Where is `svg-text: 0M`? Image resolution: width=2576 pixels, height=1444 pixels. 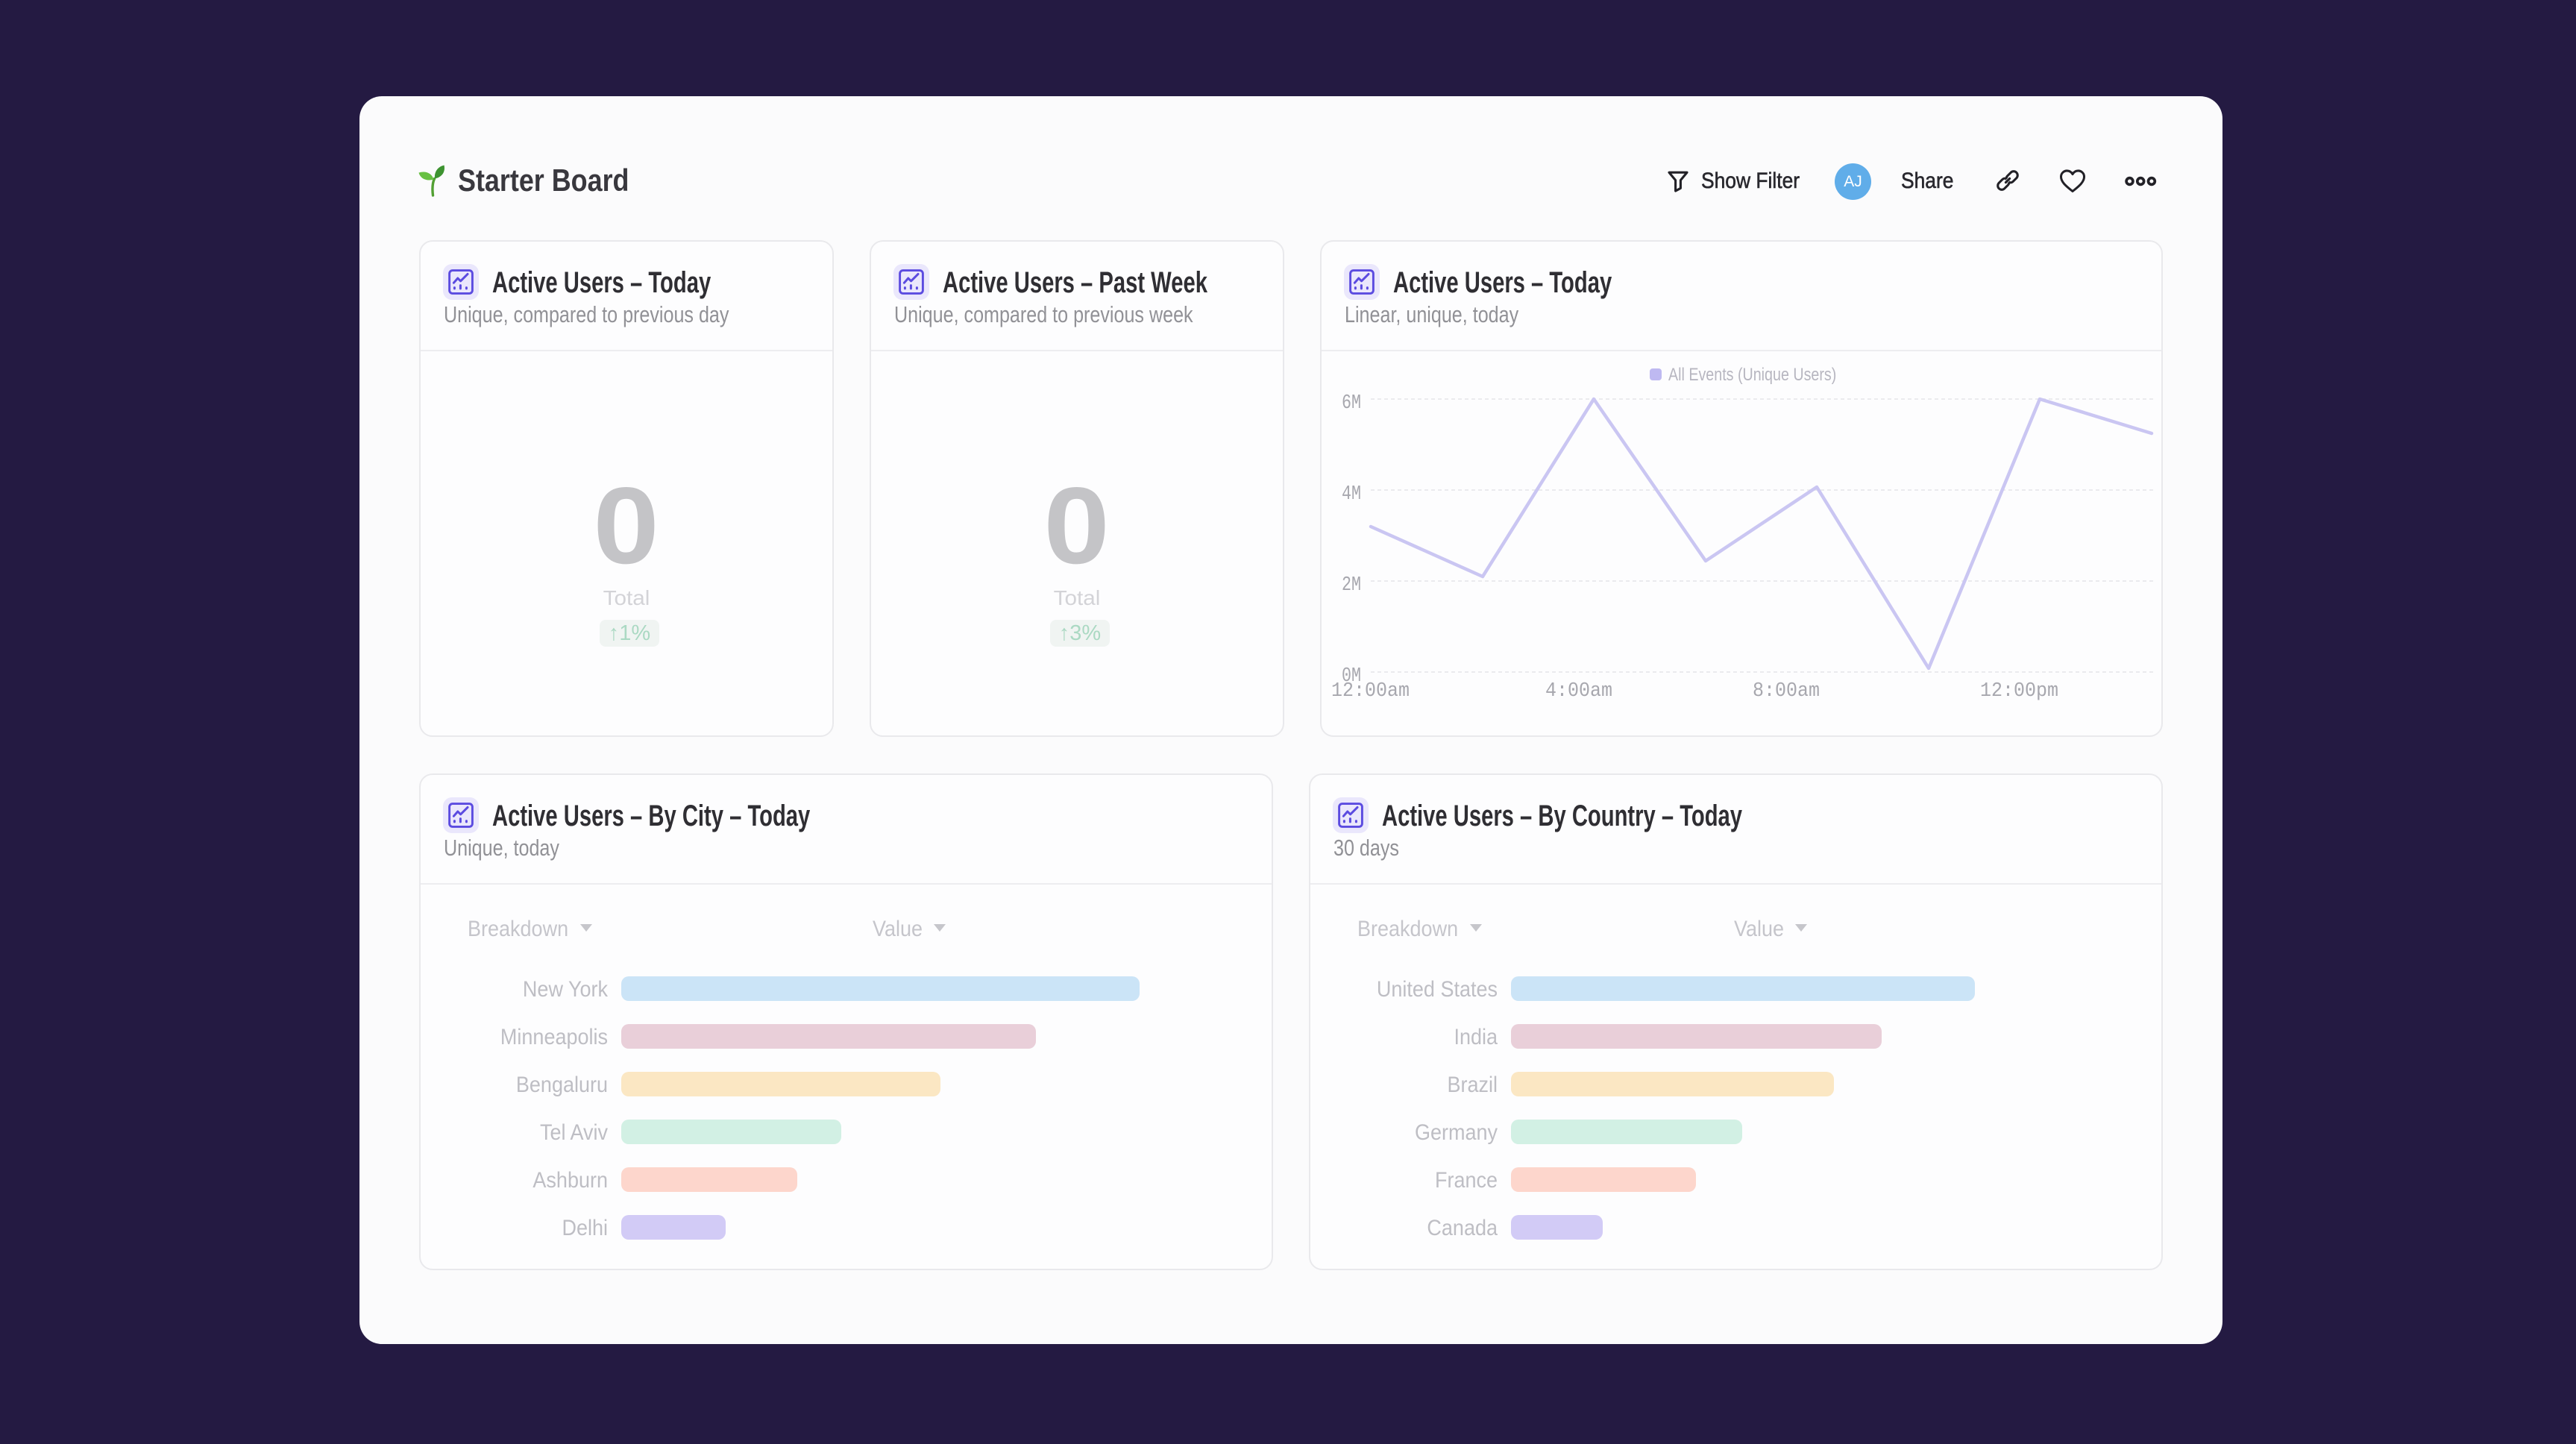
svg-text: 0M is located at coordinates (1352, 677).